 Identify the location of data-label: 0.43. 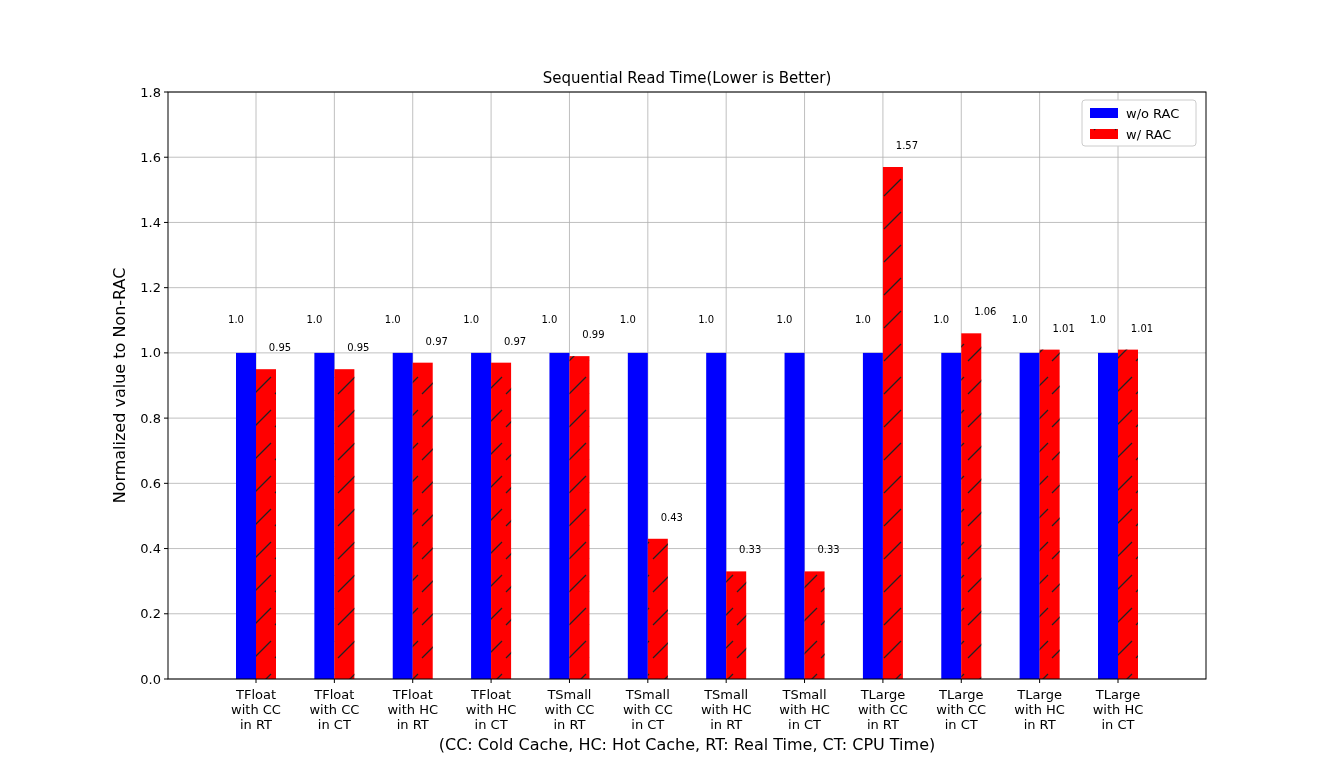
(671, 517).